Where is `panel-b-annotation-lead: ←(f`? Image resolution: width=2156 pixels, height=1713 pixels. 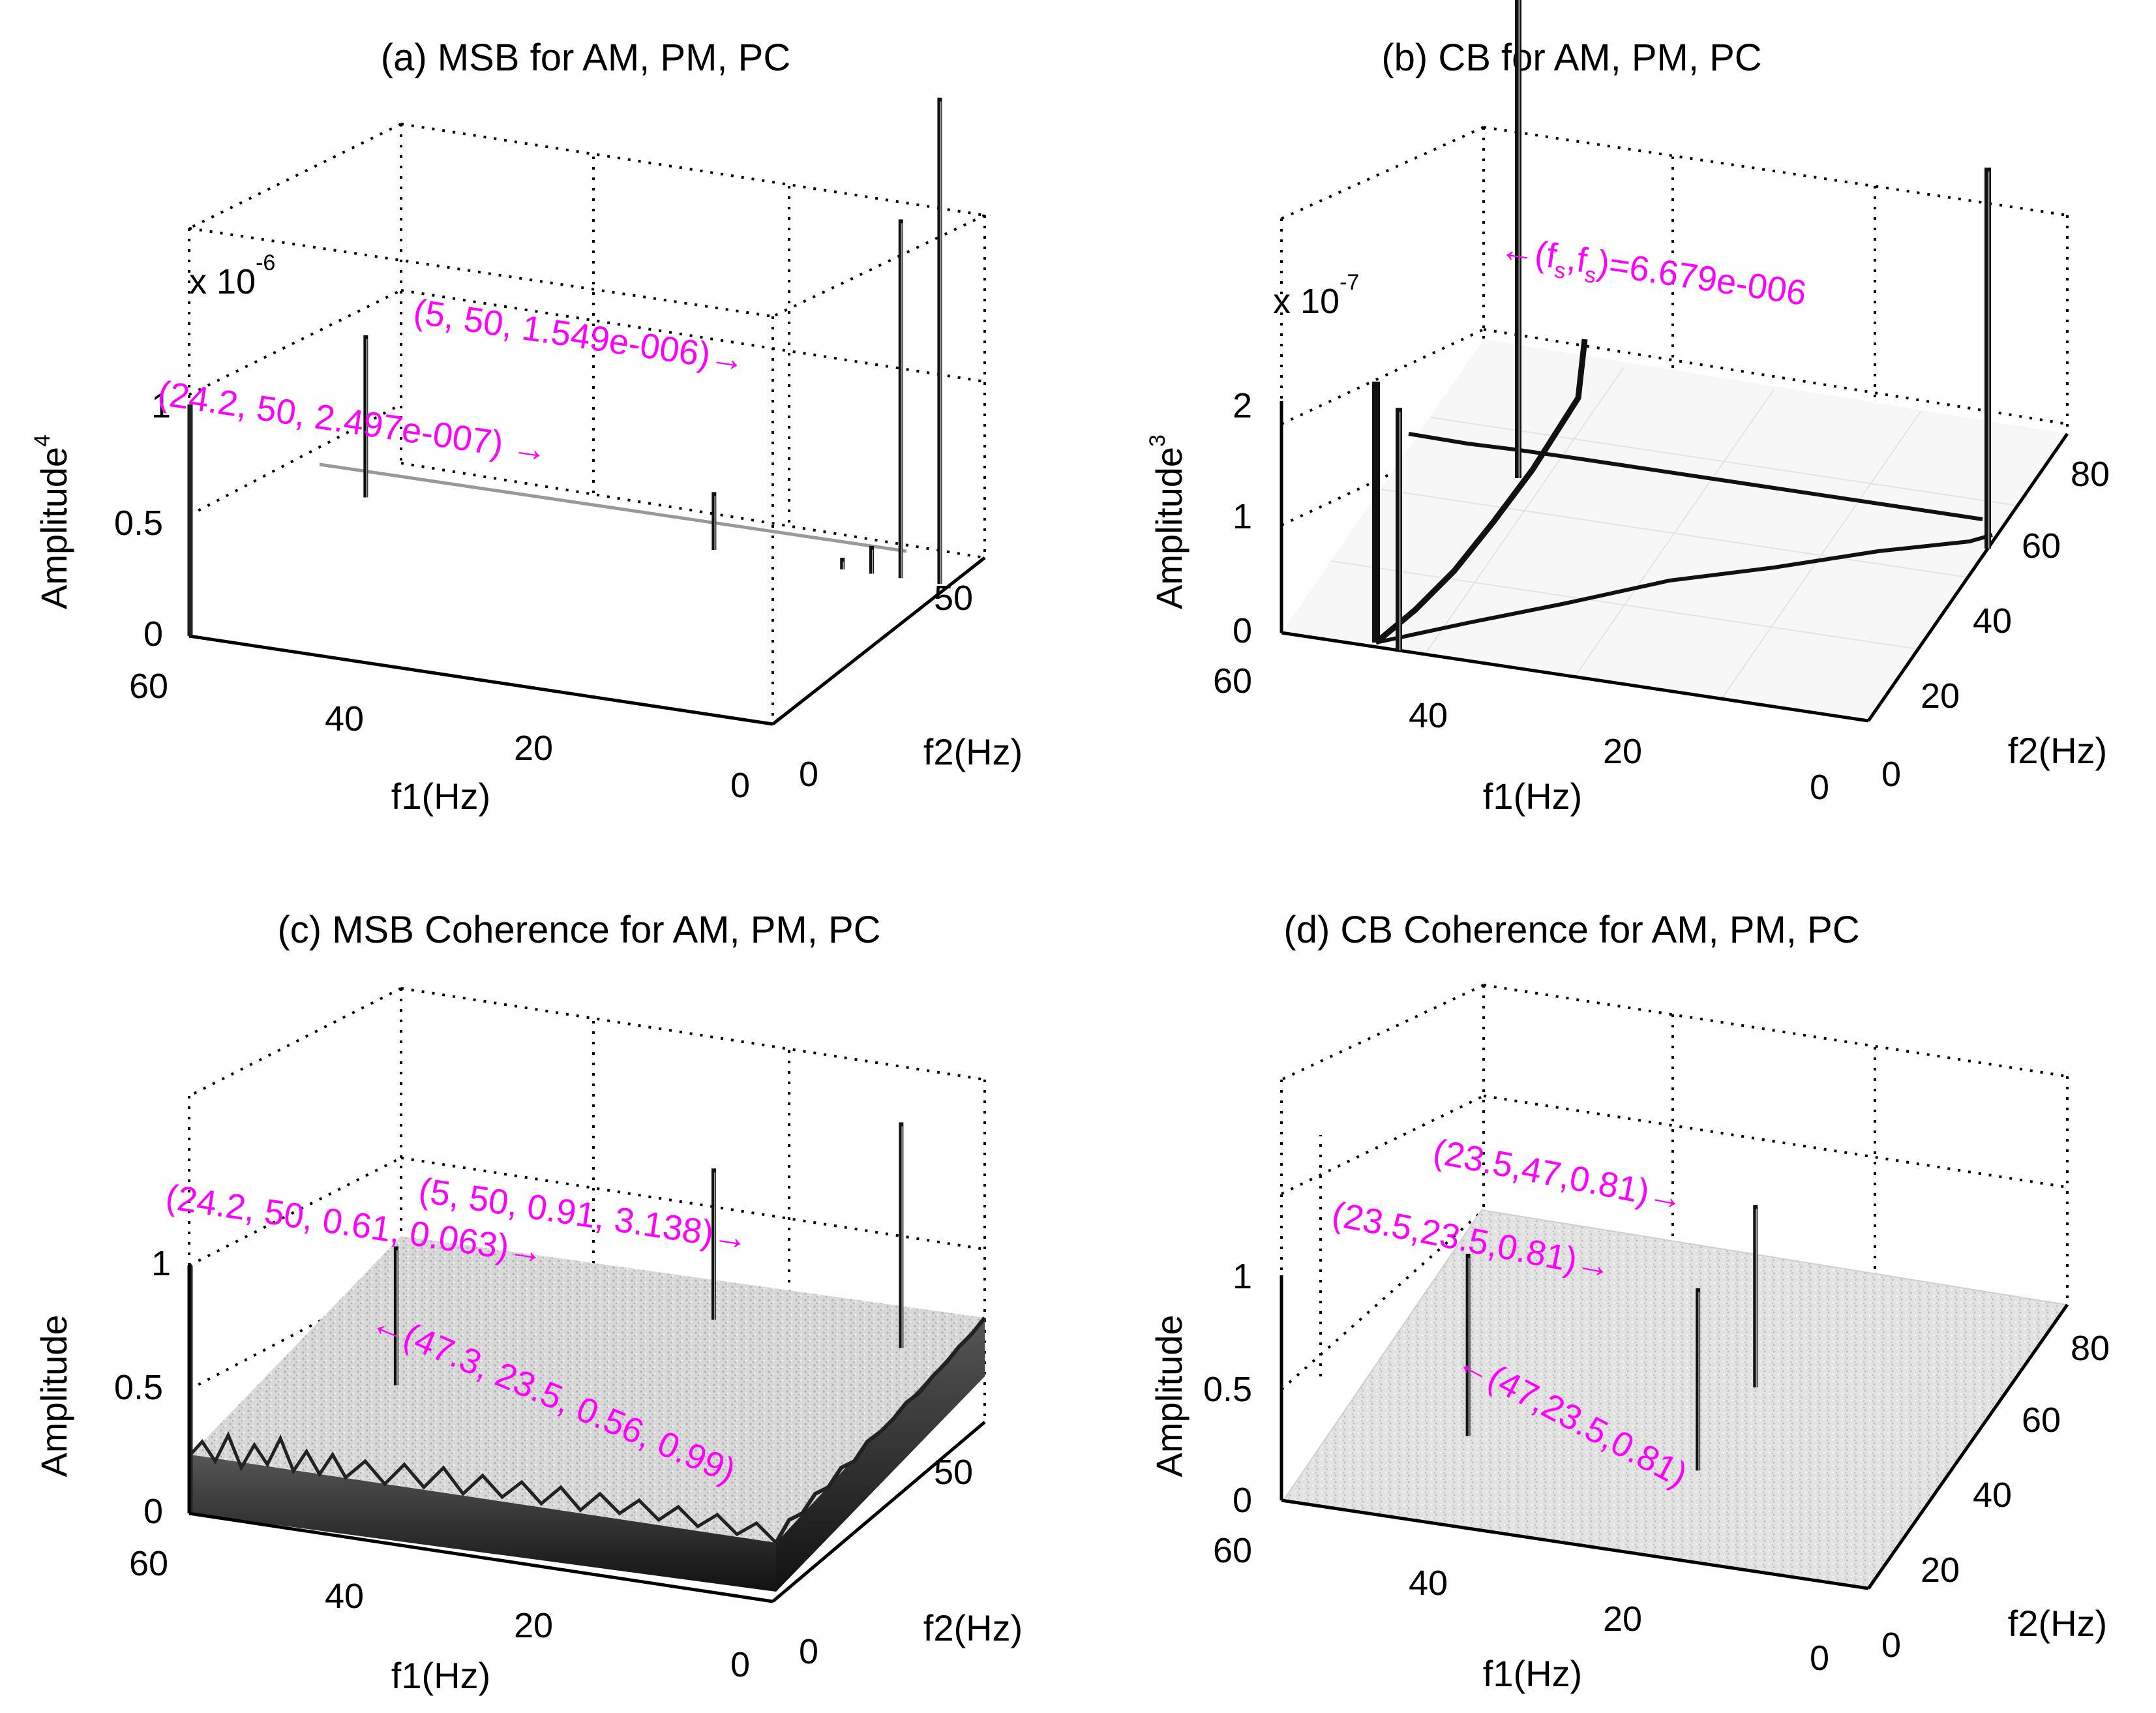 panel-b-annotation-lead: ←(f is located at coordinates (1528, 252).